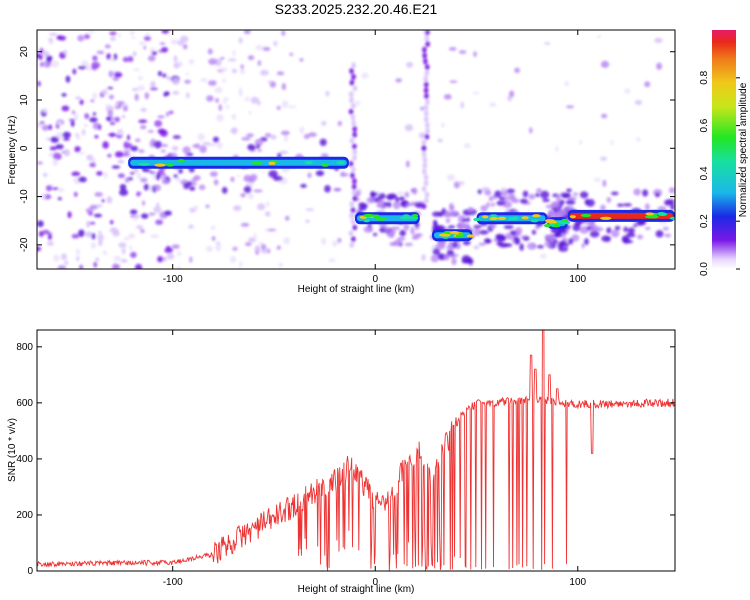 This screenshot has height=600, width=750. What do you see at coordinates (356, 589) in the screenshot?
I see `snr-x-label: Height of straight line (km)` at bounding box center [356, 589].